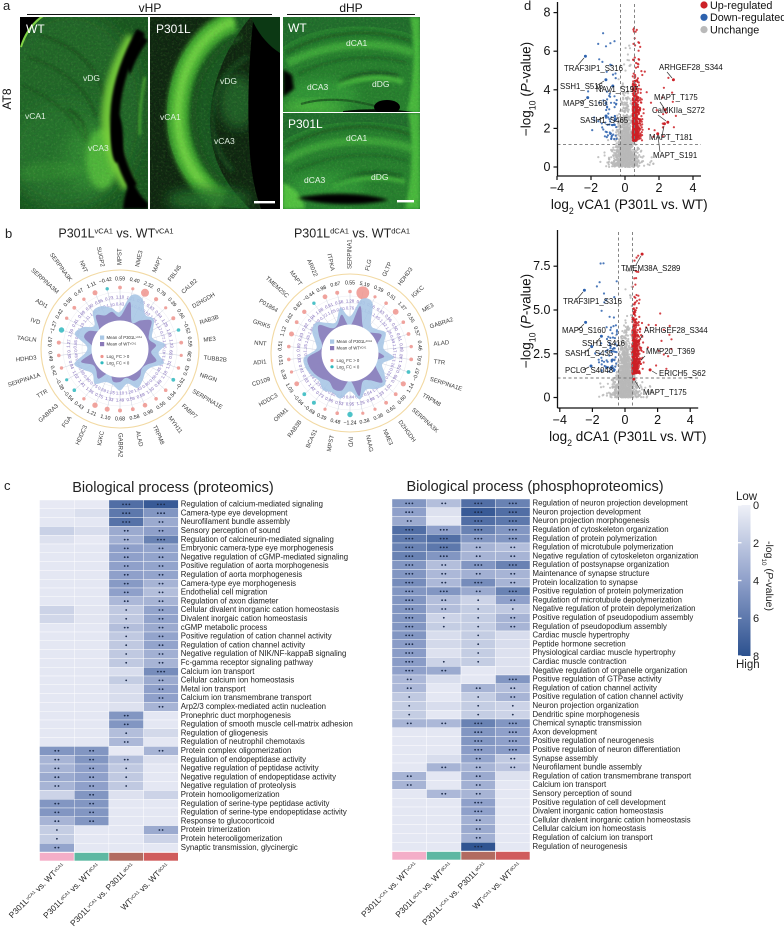 The width and height of the screenshot is (784, 935). What do you see at coordinates (49, 413) in the screenshot?
I see `svg-text: GABRA3` at bounding box center [49, 413].